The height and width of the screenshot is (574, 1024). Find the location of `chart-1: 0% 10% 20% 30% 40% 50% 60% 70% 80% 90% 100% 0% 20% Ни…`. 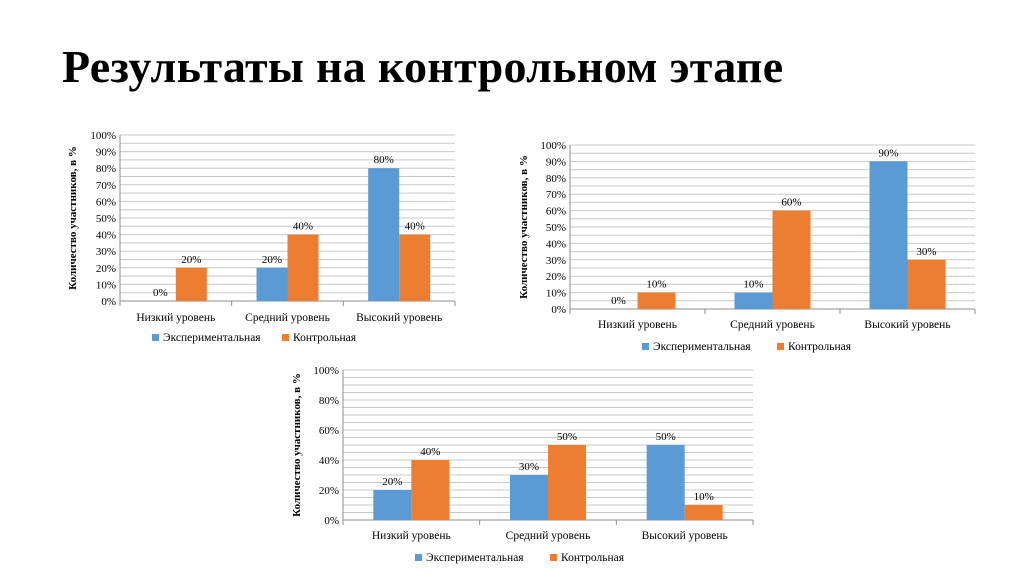

chart-1: 0% 10% 20% 30% 40% 50% 60% 70% 80% 90% 100% 0% 20% Ни… is located at coordinates (261, 237).